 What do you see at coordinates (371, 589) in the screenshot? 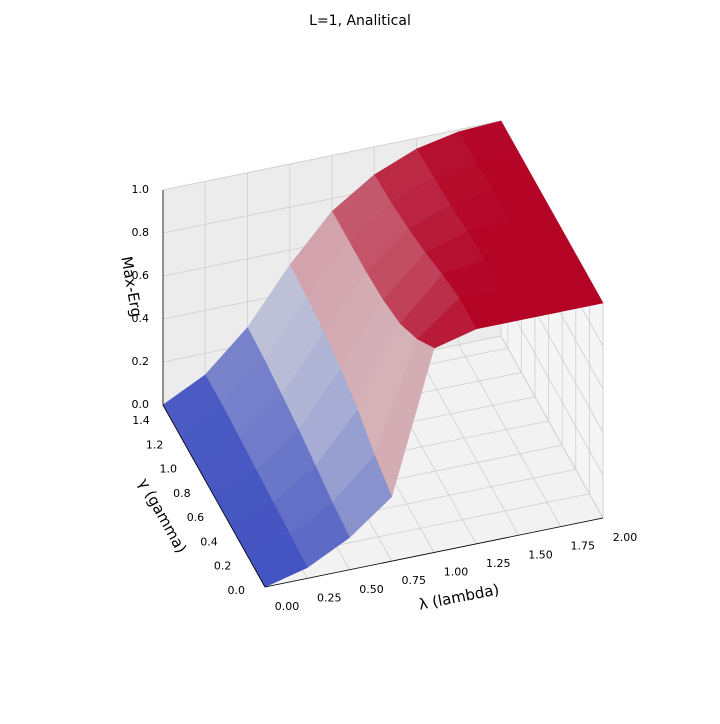
I see `x-tick-label: 0.50` at bounding box center [371, 589].